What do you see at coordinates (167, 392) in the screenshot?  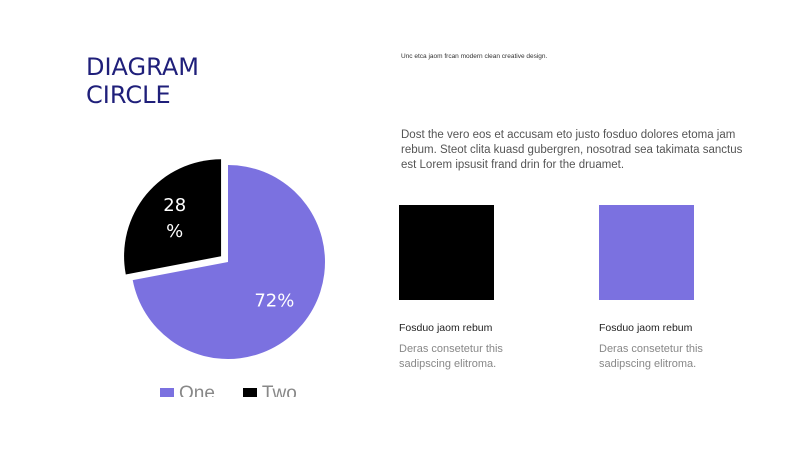 I see `legend-swatch-one` at bounding box center [167, 392].